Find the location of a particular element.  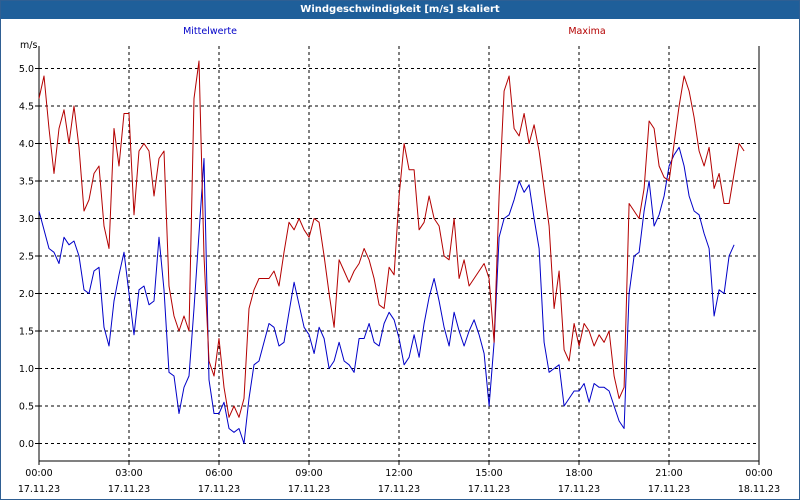

x-tick-time: 03:00 is located at coordinates (128, 473).